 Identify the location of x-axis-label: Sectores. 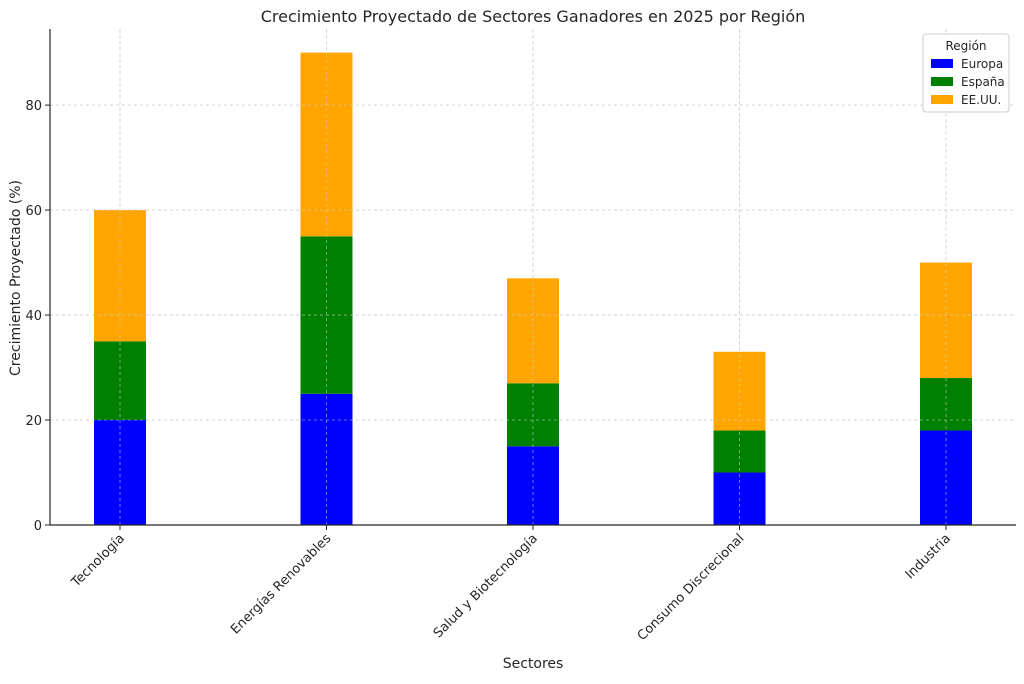
(533, 664).